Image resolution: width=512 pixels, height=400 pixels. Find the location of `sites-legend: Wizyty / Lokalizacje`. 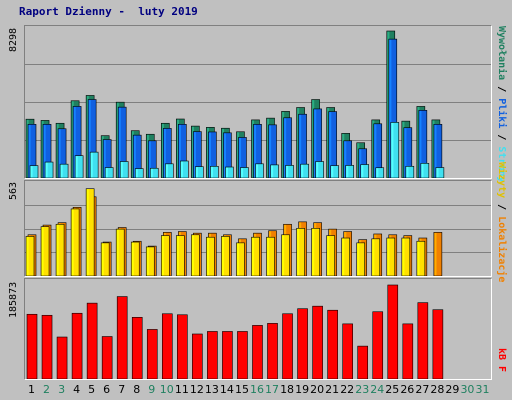

sites-legend: Wizyty / Lokalizacje is located at coordinates (501, 222).